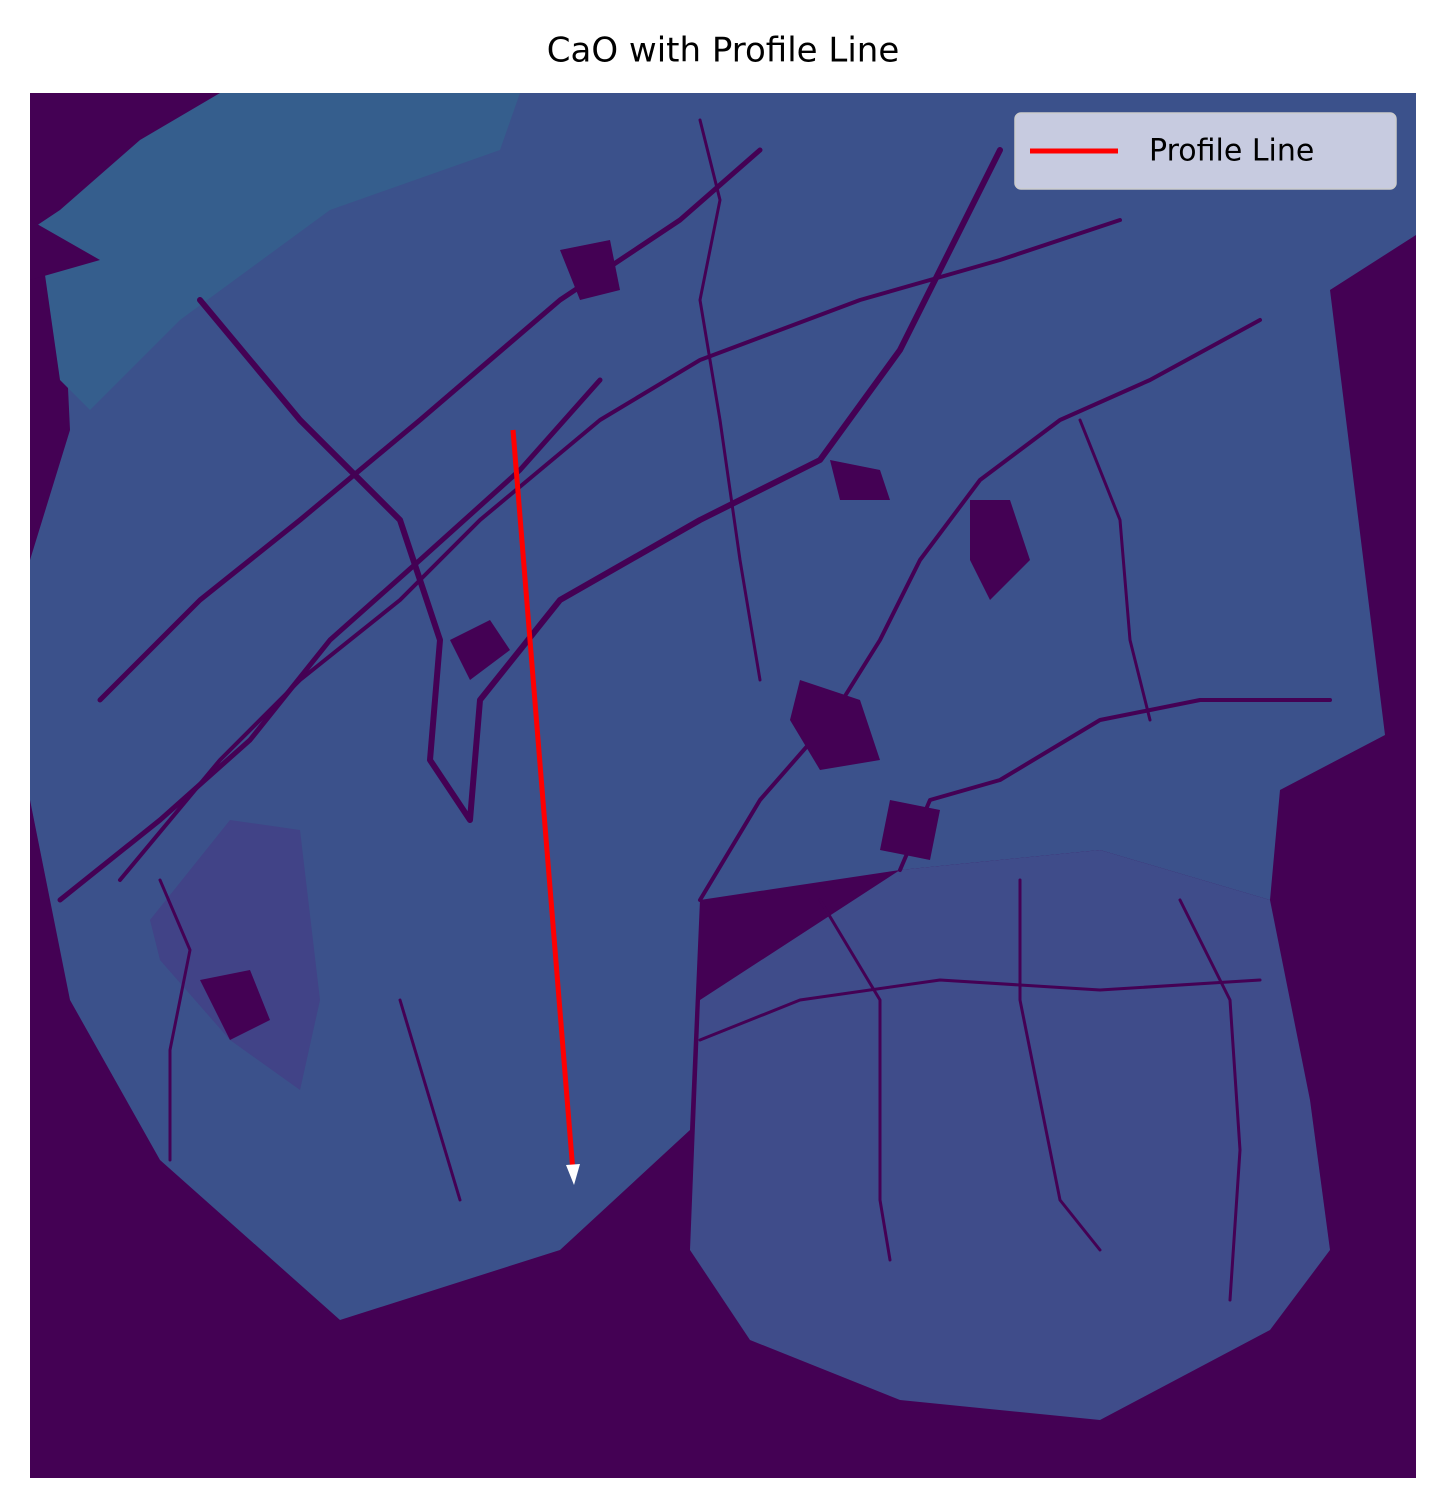  Describe the element at coordinates (573, 1174) in the screenshot. I see `profile-arrowhead` at that location.